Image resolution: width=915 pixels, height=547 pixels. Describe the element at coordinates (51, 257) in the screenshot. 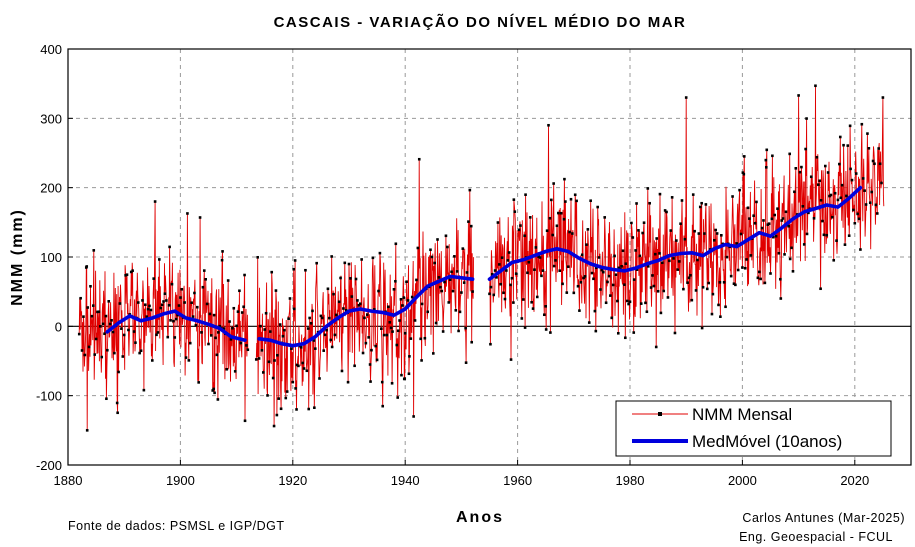

I see `y-tick-label: 100` at that location.